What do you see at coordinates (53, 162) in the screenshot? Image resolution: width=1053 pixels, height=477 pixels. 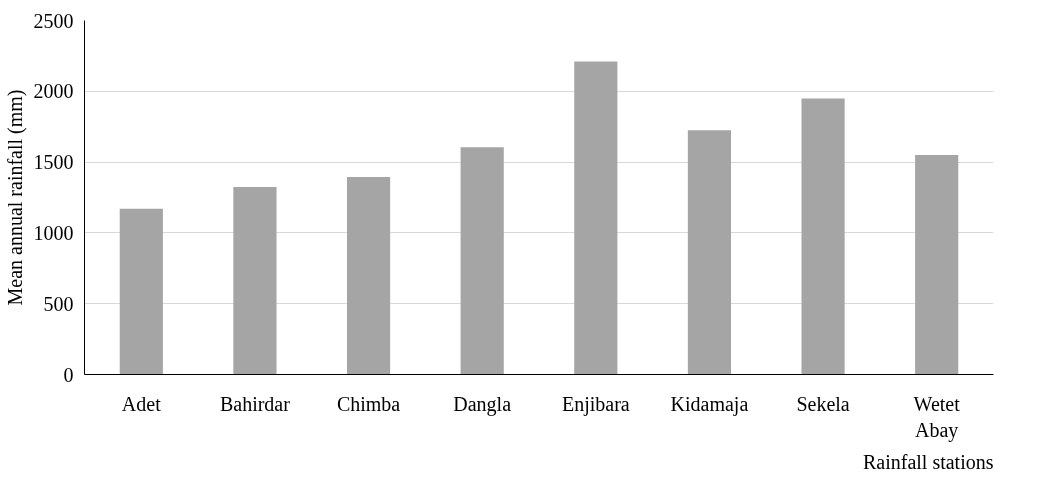 I see `y-tick-label: 1500` at bounding box center [53, 162].